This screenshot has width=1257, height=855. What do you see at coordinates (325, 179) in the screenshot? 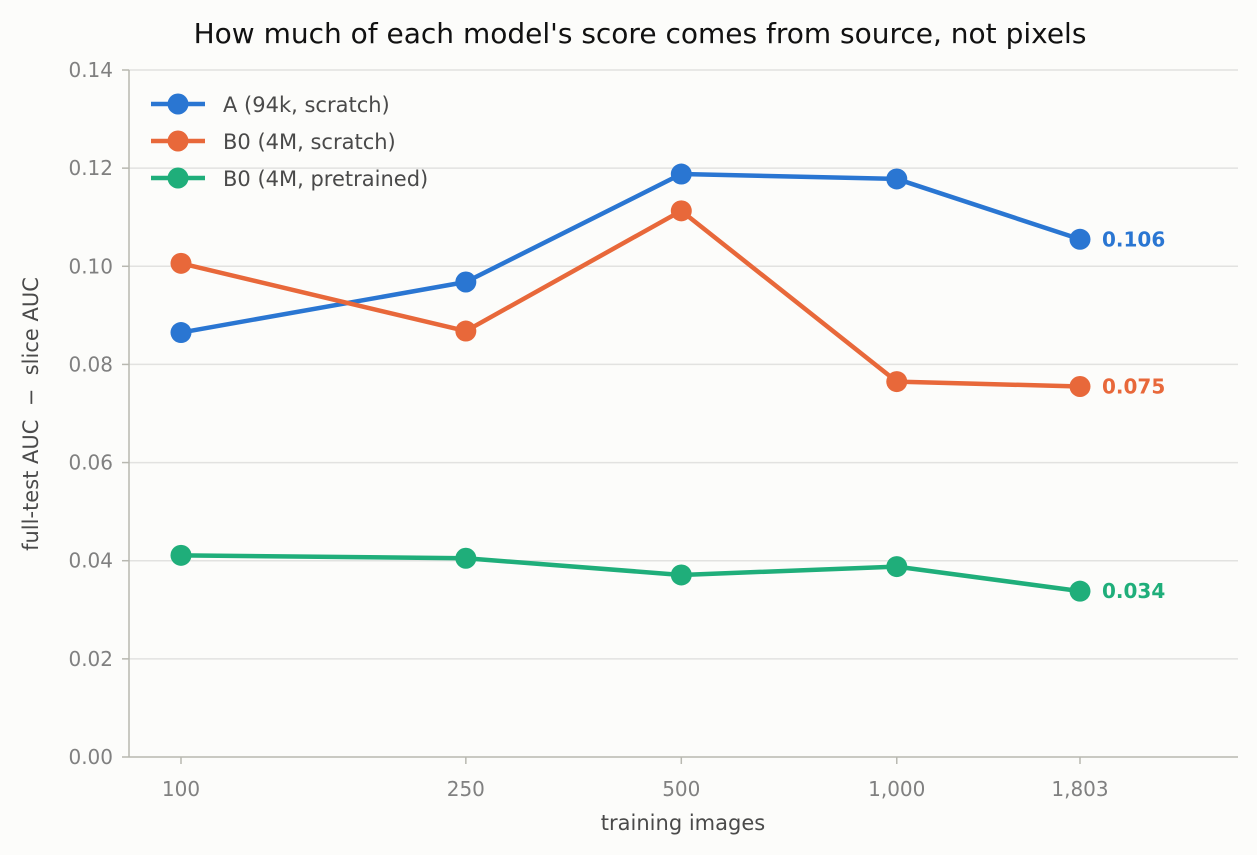
I see `legend-label: B0 (4M, pretrained)` at bounding box center [325, 179].